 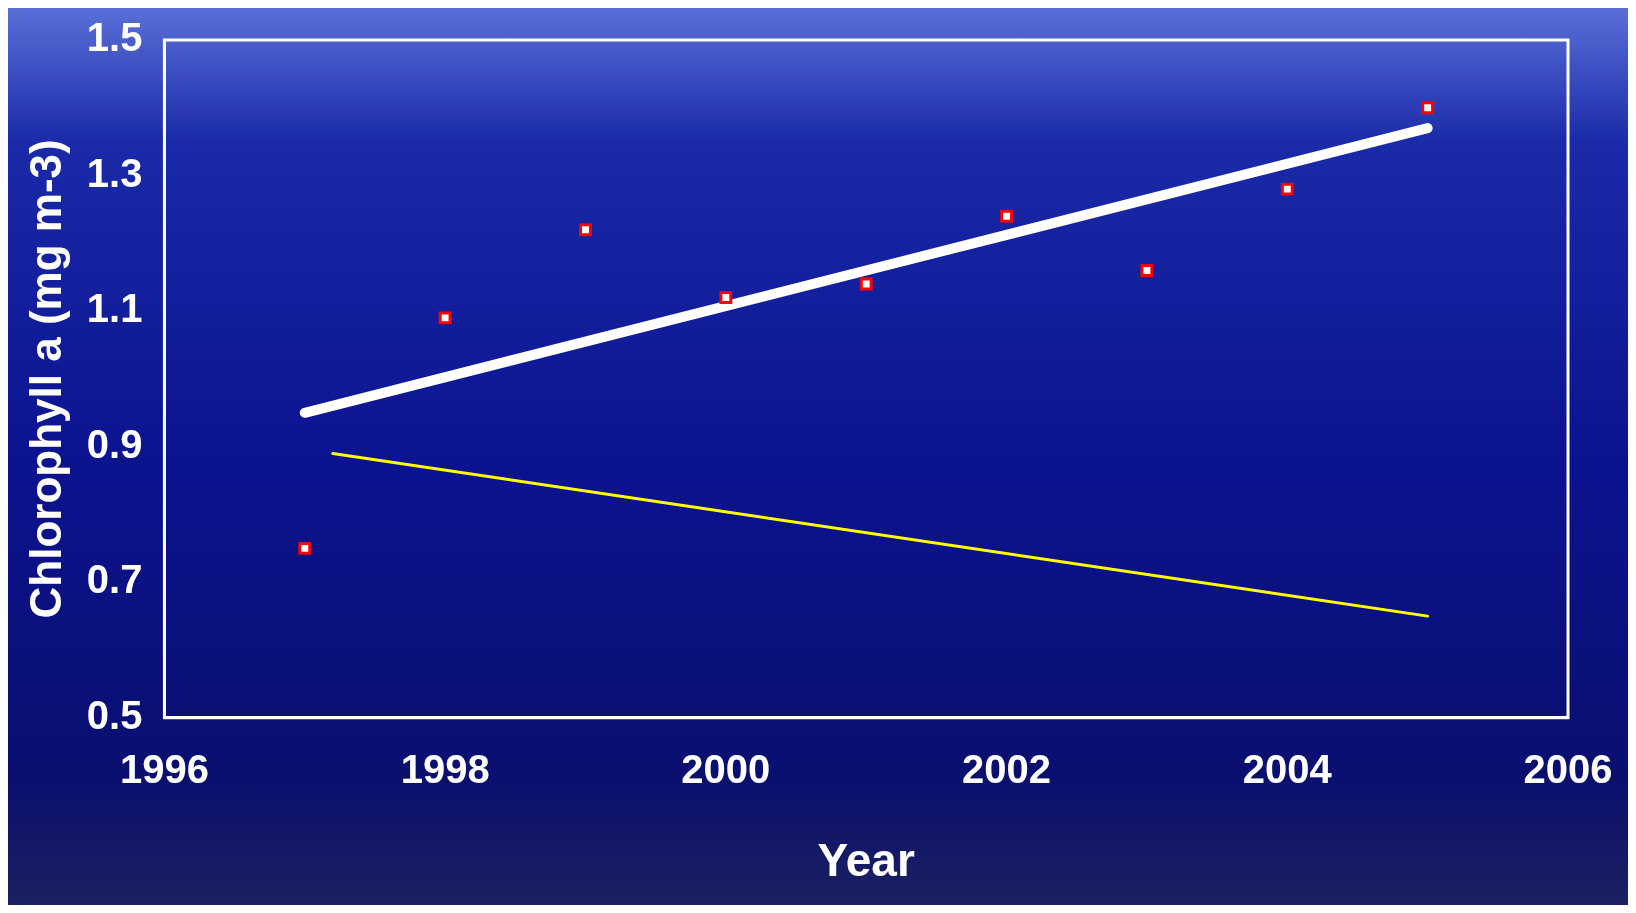 What do you see at coordinates (1568, 768) in the screenshot?
I see `x-tick-label: 2006` at bounding box center [1568, 768].